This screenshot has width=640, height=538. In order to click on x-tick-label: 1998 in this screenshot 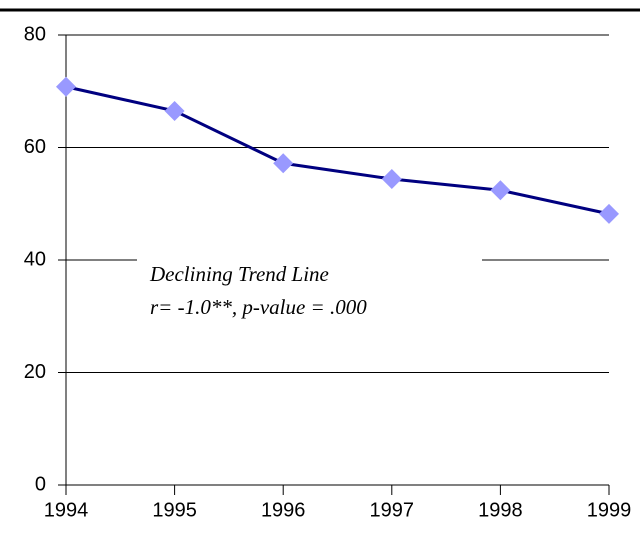, I will do `click(500, 510)`.